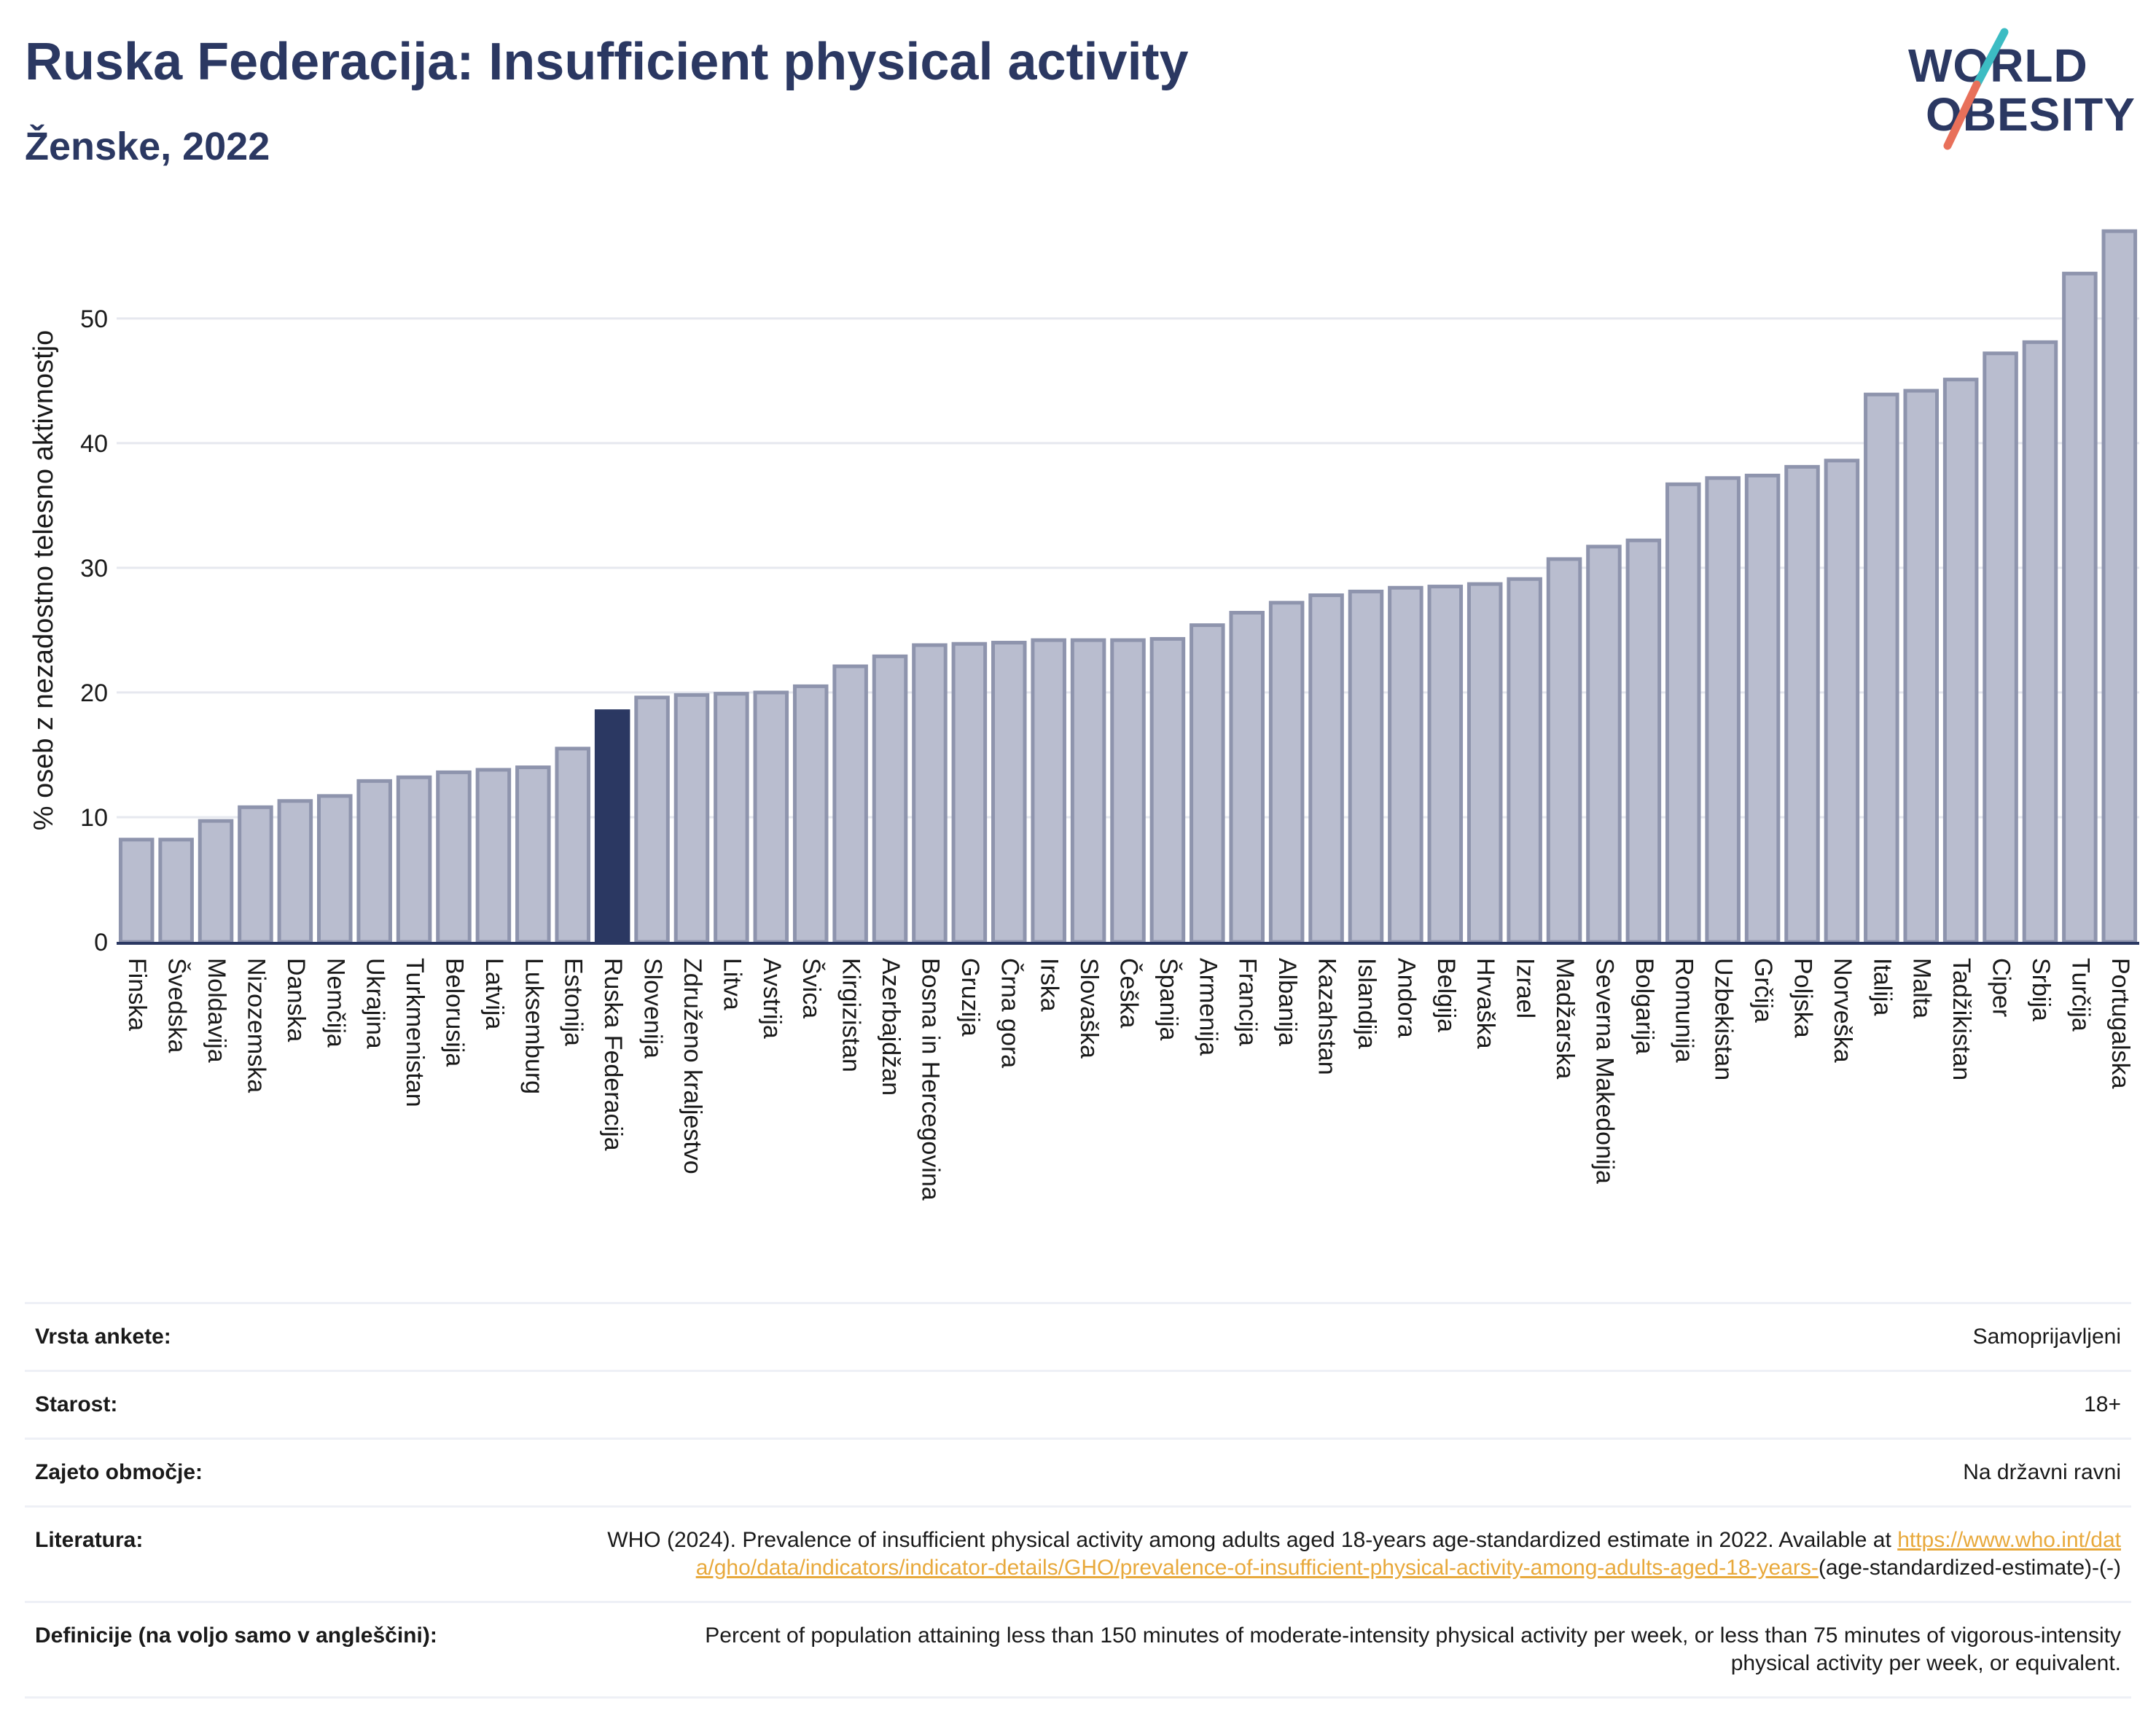 The image size is (2156, 1735). I want to click on info-label: Starost:, so click(77, 1404).